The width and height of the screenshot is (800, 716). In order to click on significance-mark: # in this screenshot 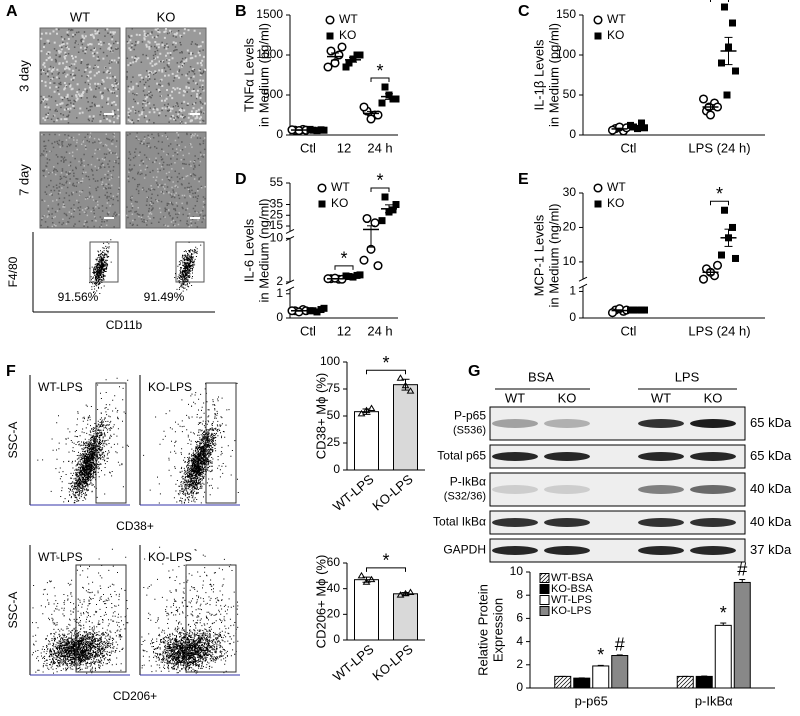, I will do `click(742, 569)`.